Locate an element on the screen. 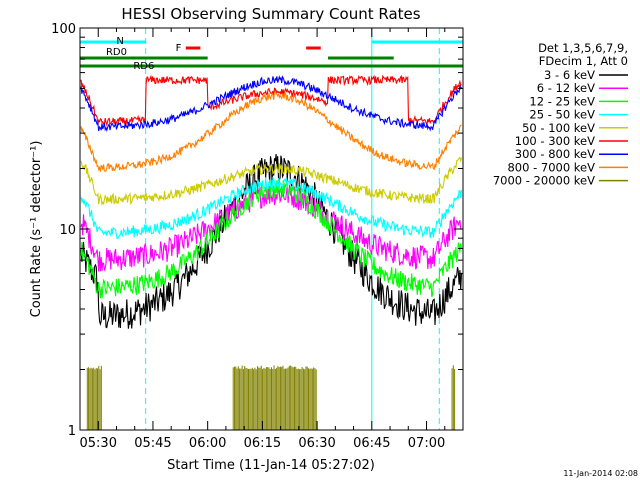 The height and width of the screenshot is (480, 640). series-line-6-12keV is located at coordinates (271, 228).